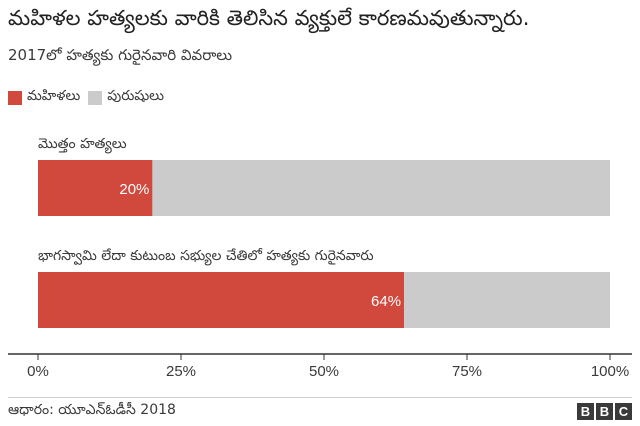 This screenshot has height=426, width=640. Describe the element at coordinates (320, 397) in the screenshot. I see `footer-divider` at that location.